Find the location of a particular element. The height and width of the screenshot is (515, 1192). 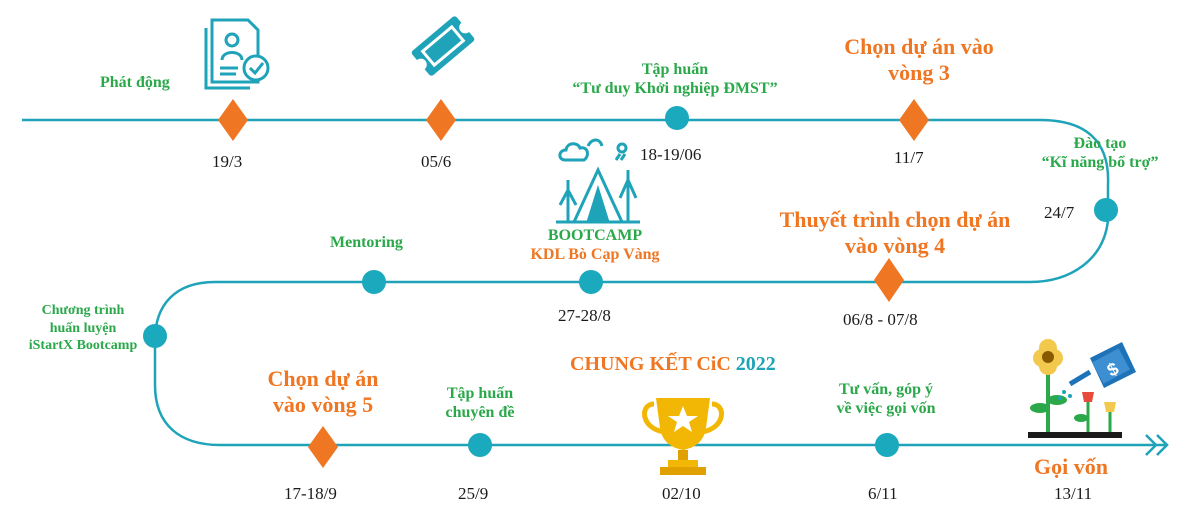

label-line1: BOOTCAMP is located at coordinates (595, 235).